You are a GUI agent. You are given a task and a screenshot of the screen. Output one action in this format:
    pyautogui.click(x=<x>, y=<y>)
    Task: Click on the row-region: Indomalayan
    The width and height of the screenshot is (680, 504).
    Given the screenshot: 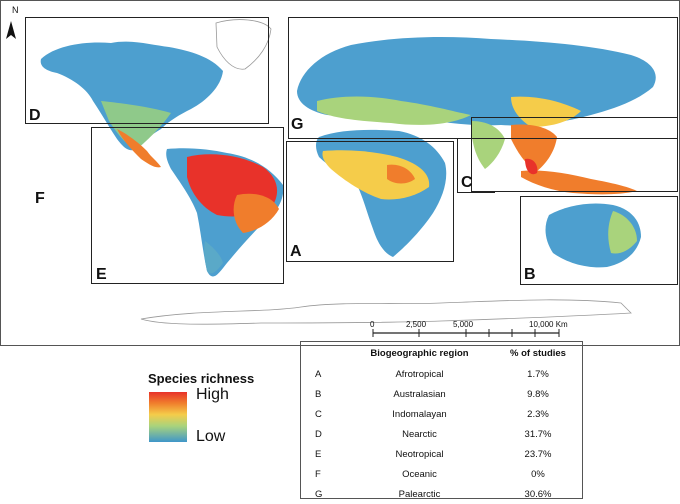 What is the action you would take?
    pyautogui.click(x=419, y=414)
    